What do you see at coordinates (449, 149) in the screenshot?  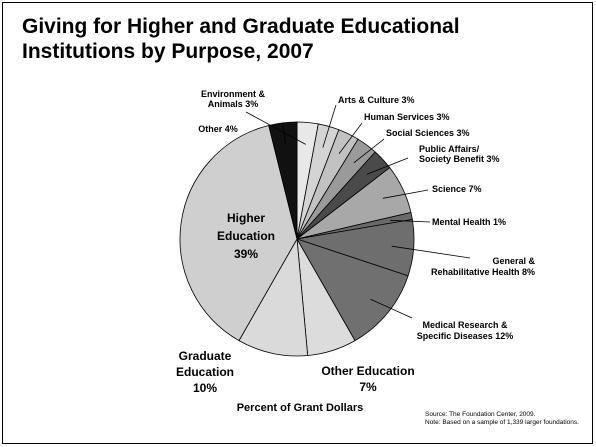 I see `slice-label-line: Public Affairs/` at bounding box center [449, 149].